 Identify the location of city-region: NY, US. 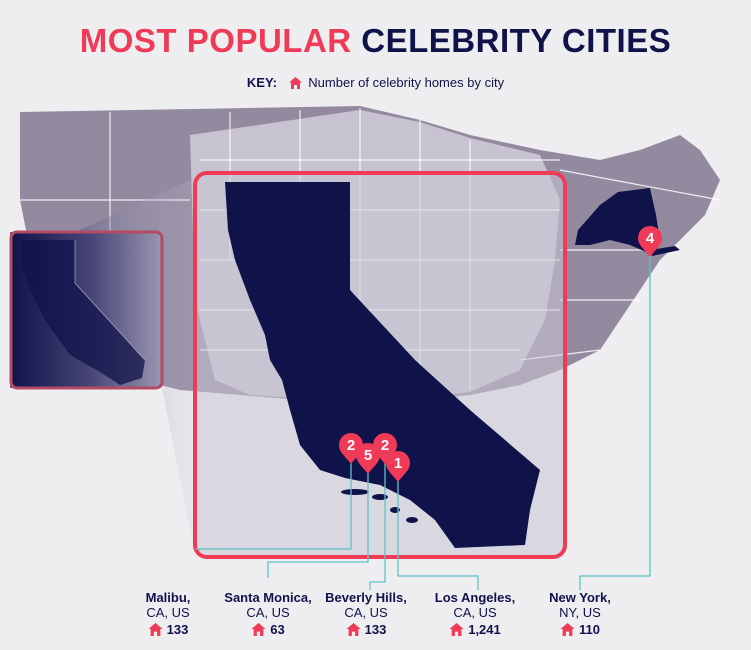
(580, 612).